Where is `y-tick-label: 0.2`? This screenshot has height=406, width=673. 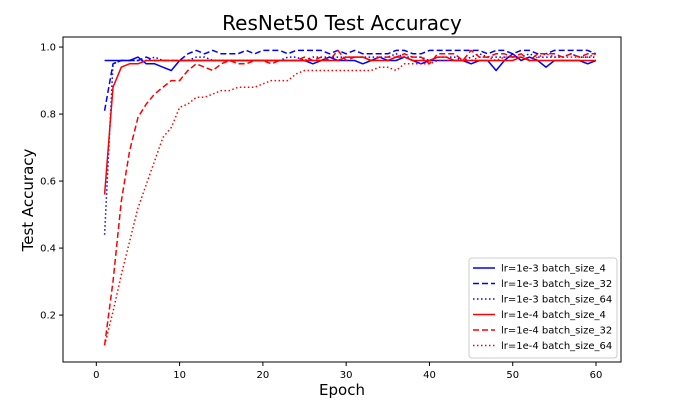 y-tick-label: 0.2 is located at coordinates (48, 316).